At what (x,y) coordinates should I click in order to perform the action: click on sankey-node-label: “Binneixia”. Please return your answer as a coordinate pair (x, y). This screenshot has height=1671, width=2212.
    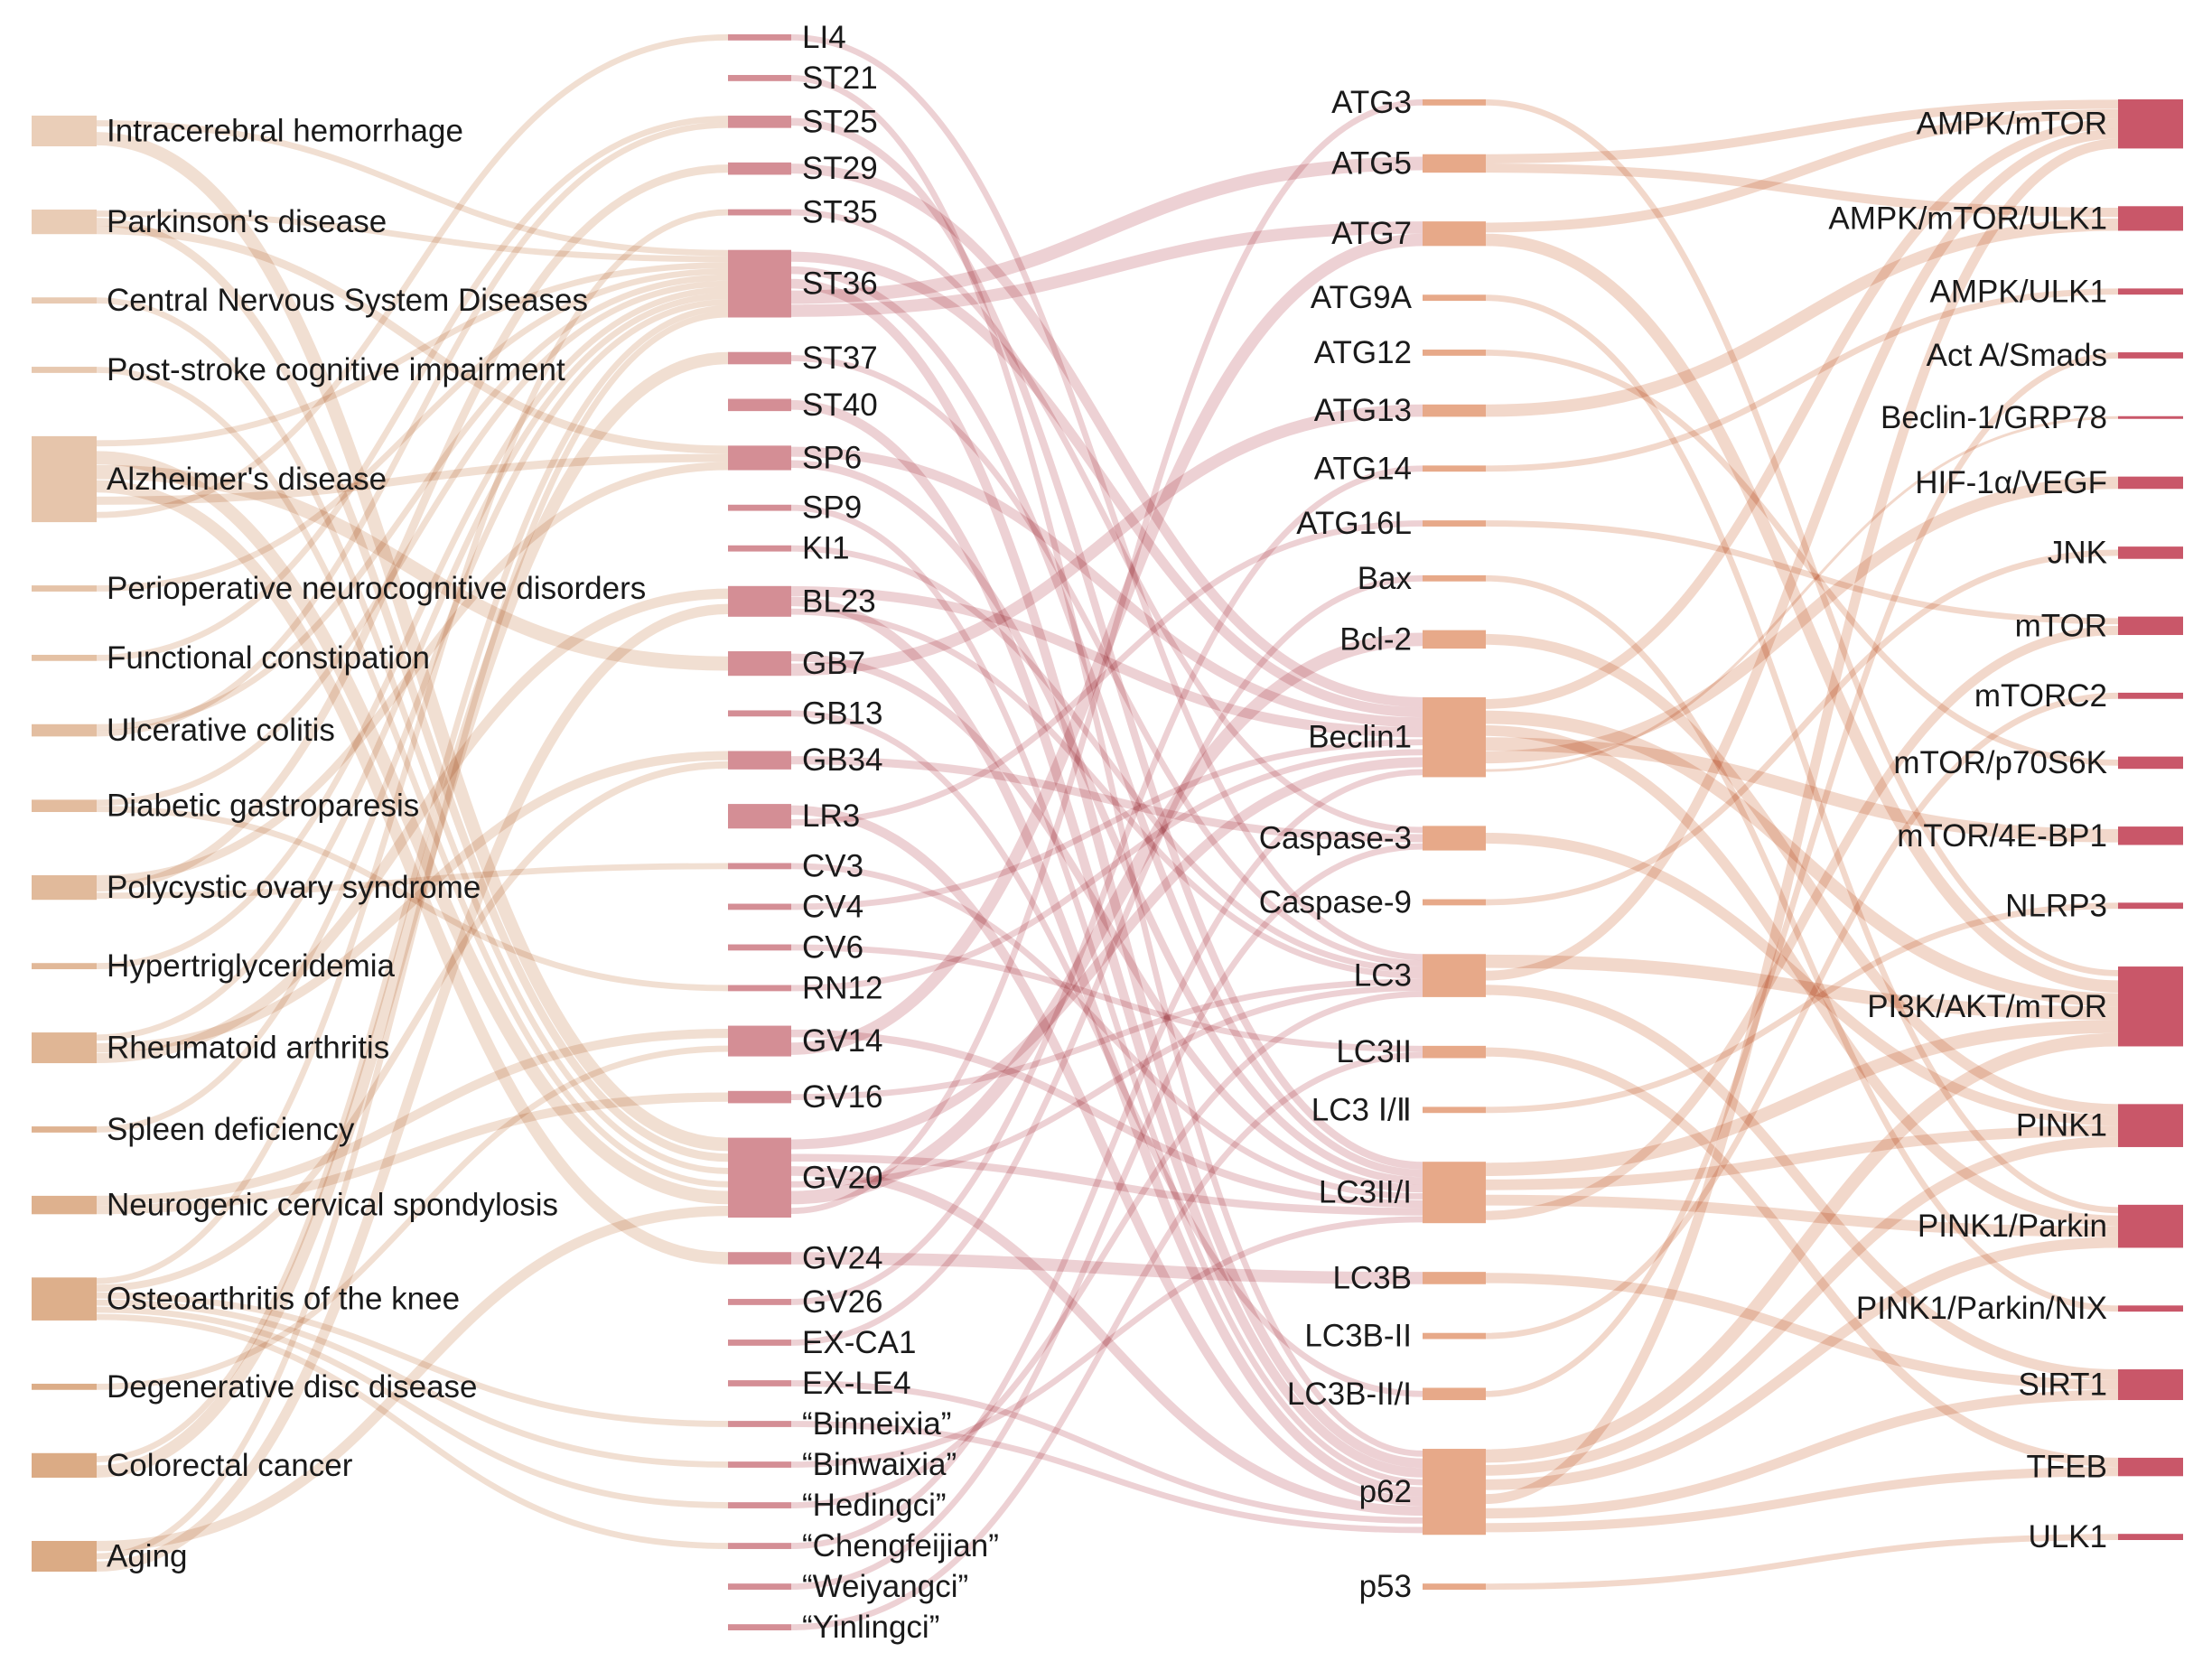
    Looking at the image, I should click on (876, 1424).